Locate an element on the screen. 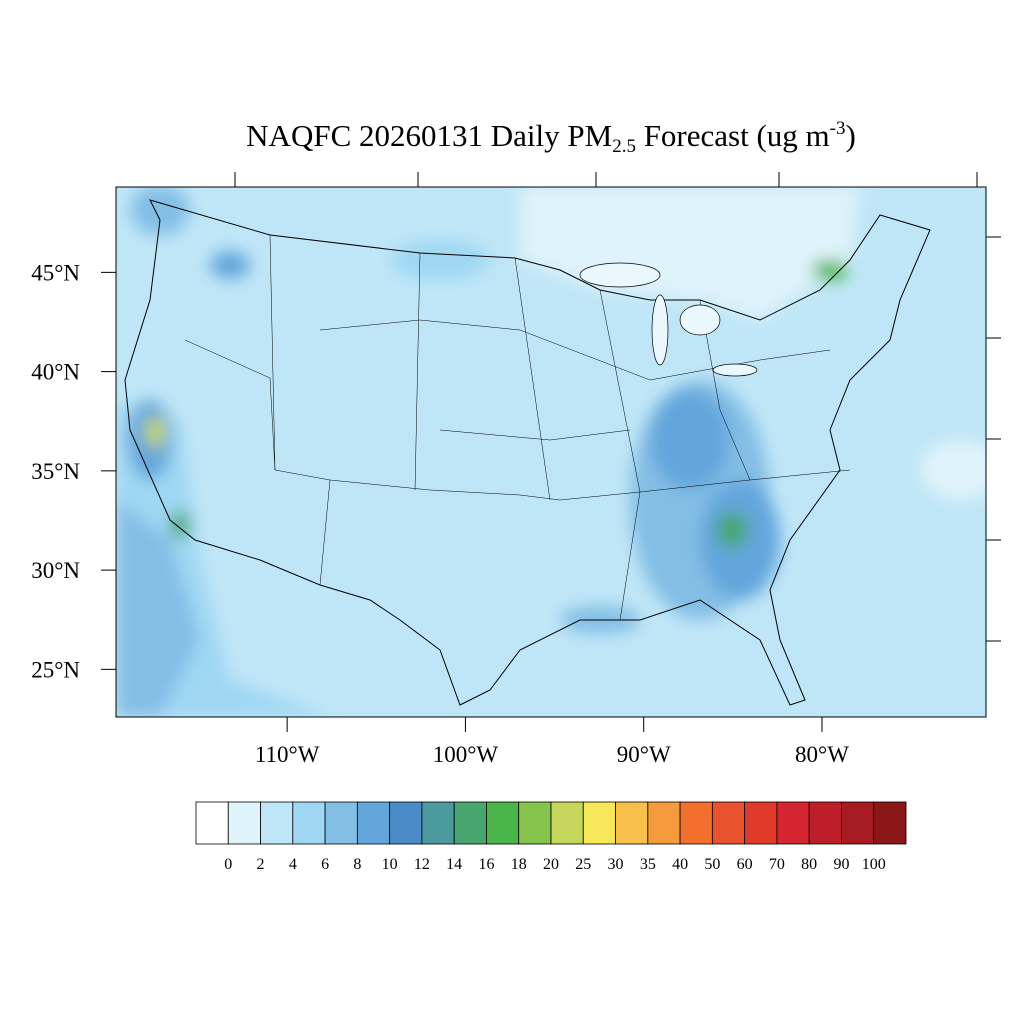  colorbar: 0 2 4 6 8 10 12 14 16 18 20 25 30 35 40 50 60 70 80 90 100 is located at coordinates (551, 837).